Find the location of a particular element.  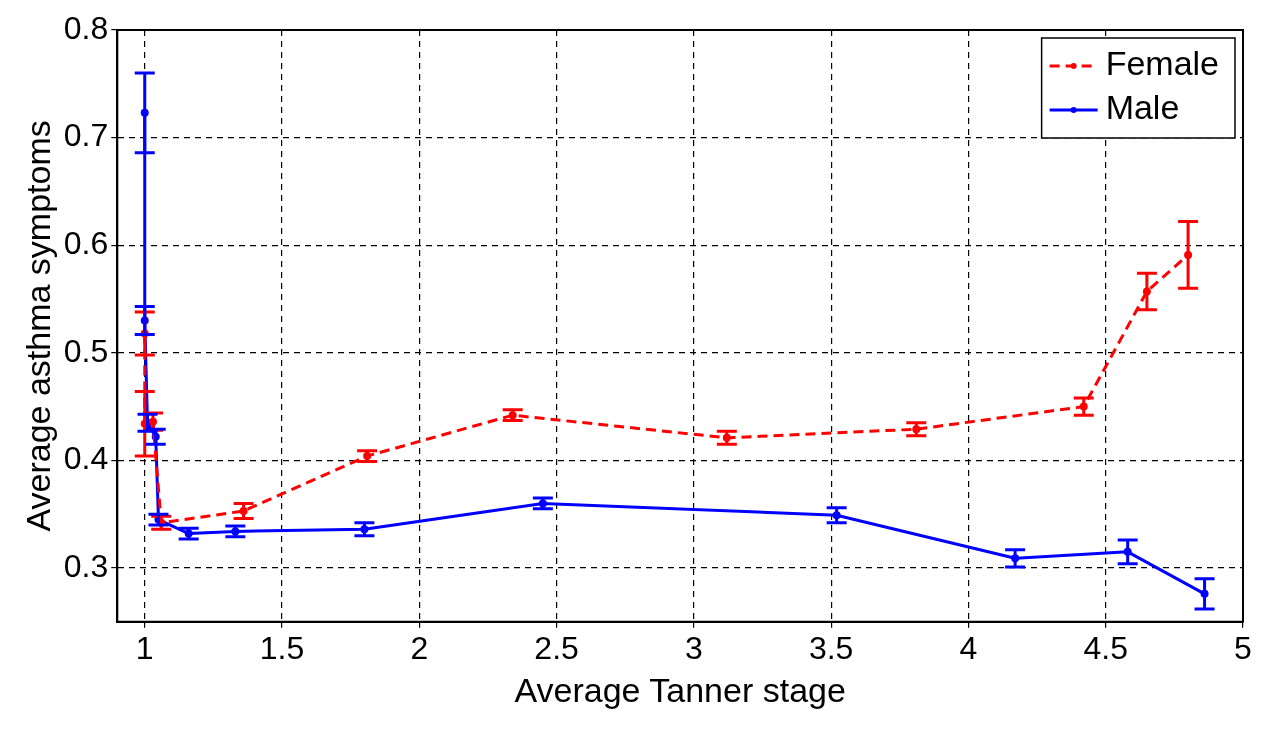

legend-label: Male is located at coordinates (1142, 107).